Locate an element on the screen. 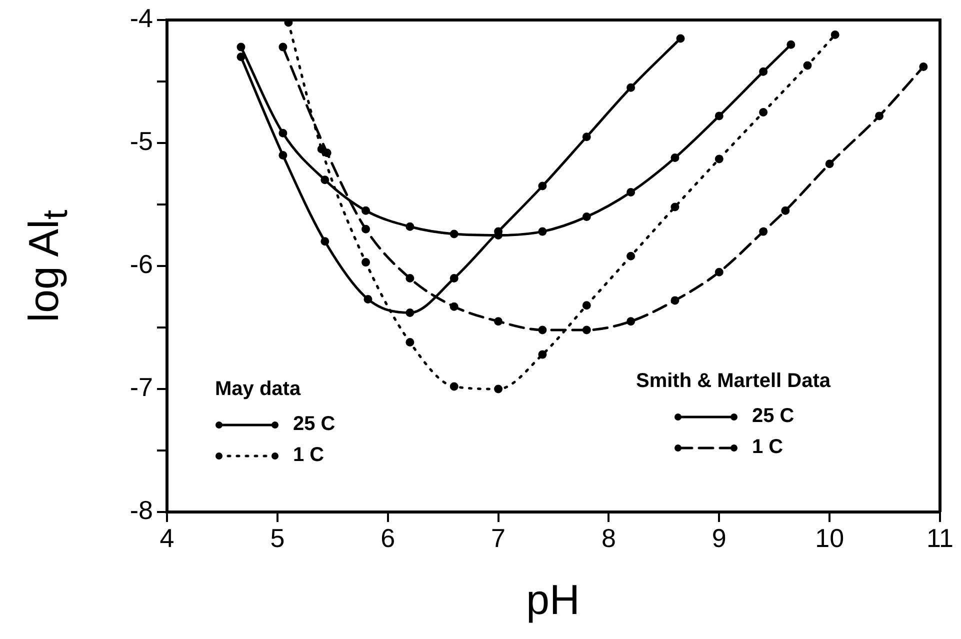 Image resolution: width=961 pixels, height=639 pixels. y-tick-label: -7 is located at coordinates (141, 387).